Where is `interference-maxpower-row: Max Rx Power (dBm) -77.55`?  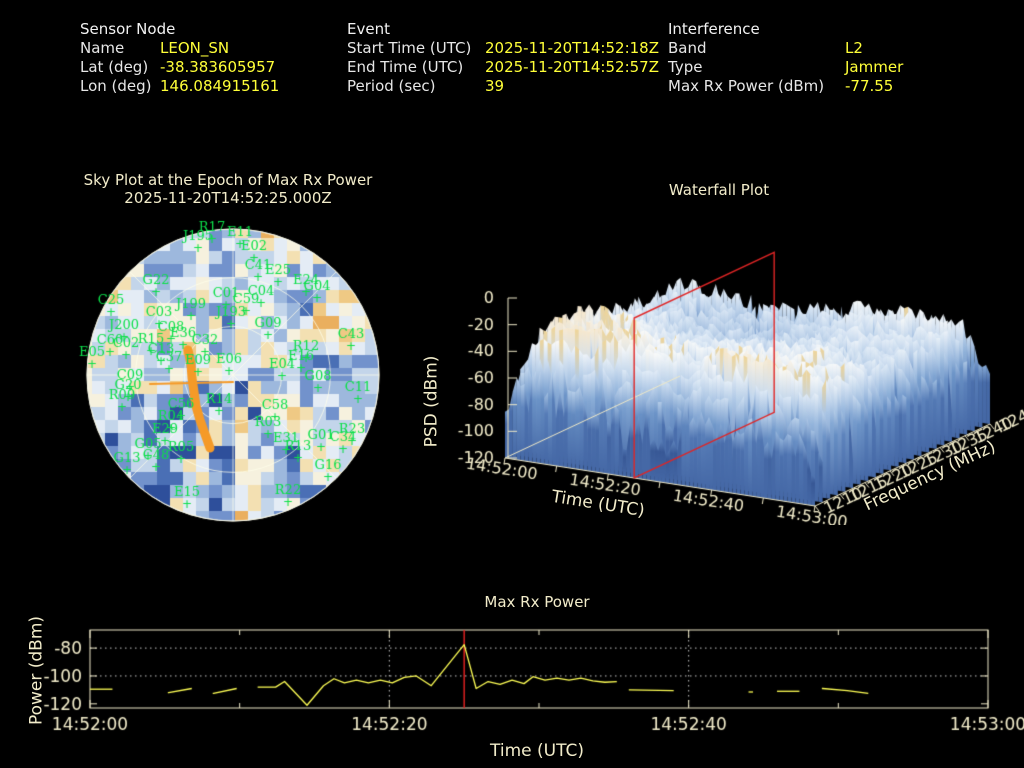 interference-maxpower-row: Max Rx Power (dBm) -77.55 is located at coordinates (785, 86).